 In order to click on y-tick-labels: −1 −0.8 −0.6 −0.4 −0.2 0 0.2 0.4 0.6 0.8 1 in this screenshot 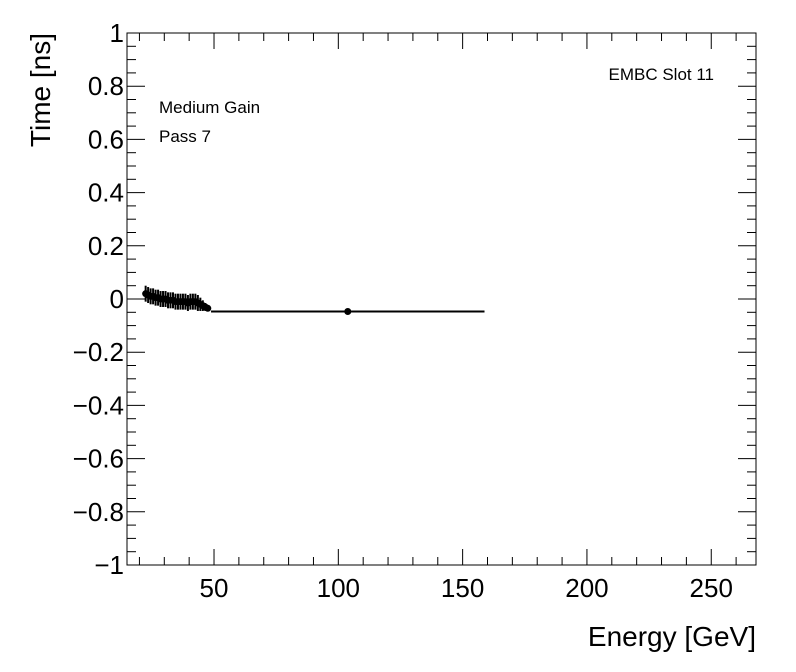, I will do `click(98, 299)`.